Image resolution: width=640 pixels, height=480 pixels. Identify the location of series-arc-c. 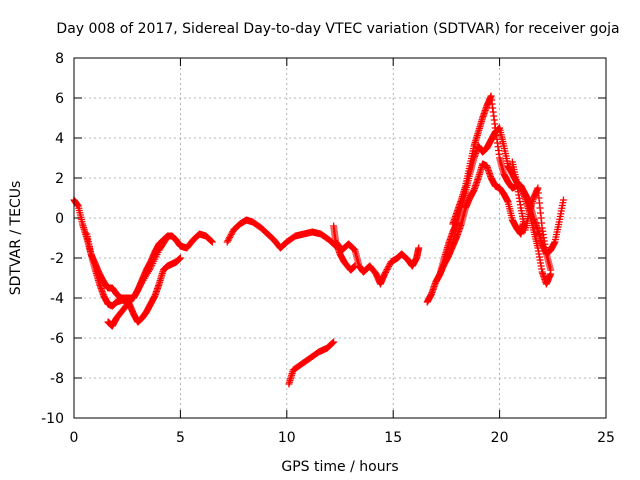
(137, 283).